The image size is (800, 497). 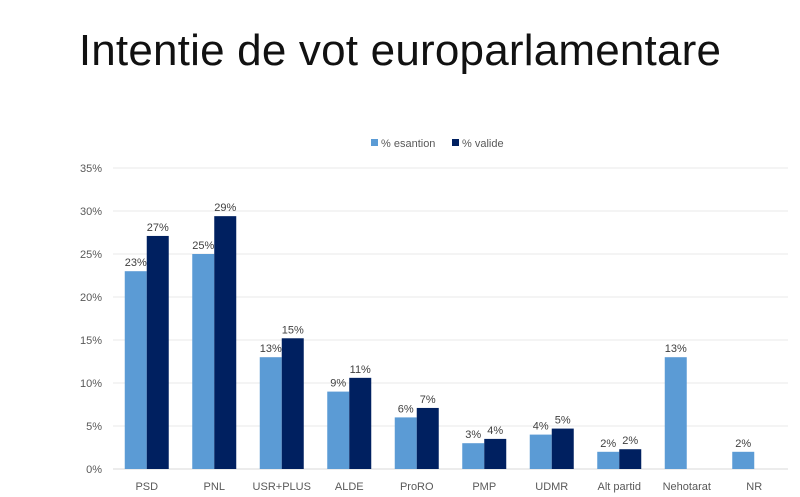 I want to click on y-tick-label: 35%, so click(x=91, y=169).